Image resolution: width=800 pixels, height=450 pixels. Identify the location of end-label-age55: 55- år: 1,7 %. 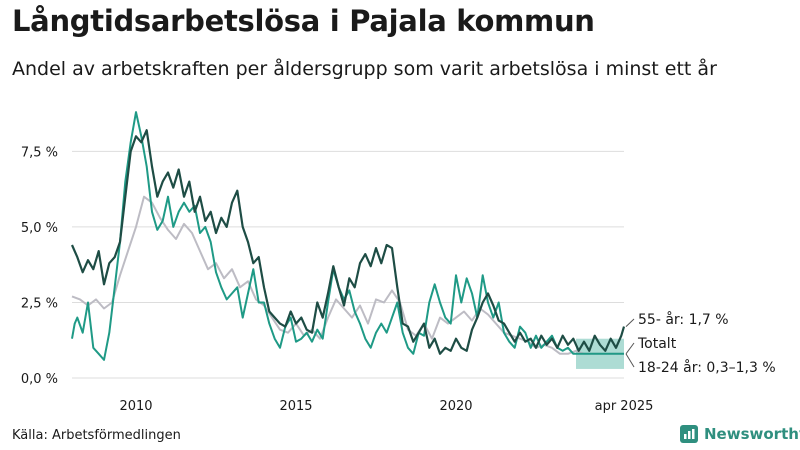
(683, 319).